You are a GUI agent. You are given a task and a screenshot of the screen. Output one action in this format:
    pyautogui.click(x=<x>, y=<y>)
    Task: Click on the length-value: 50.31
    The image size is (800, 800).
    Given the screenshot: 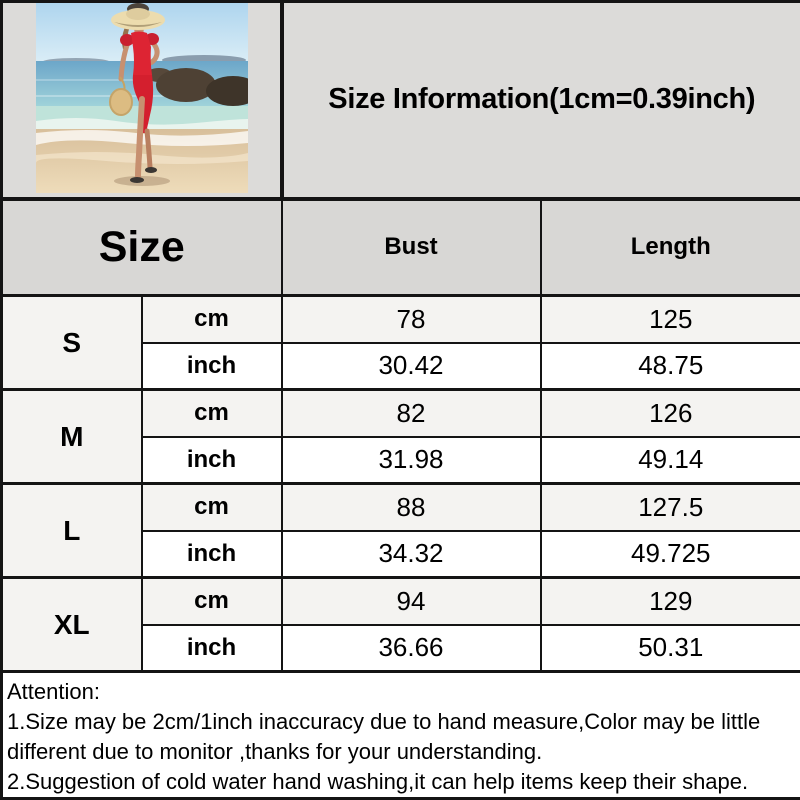 What is the action you would take?
    pyautogui.click(x=669, y=648)
    